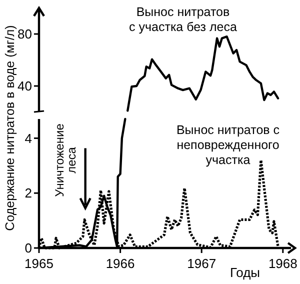 The image size is (300, 284). Describe the element at coordinates (25, 86) in the screenshot. I see `y-tick-label: 40` at that location.